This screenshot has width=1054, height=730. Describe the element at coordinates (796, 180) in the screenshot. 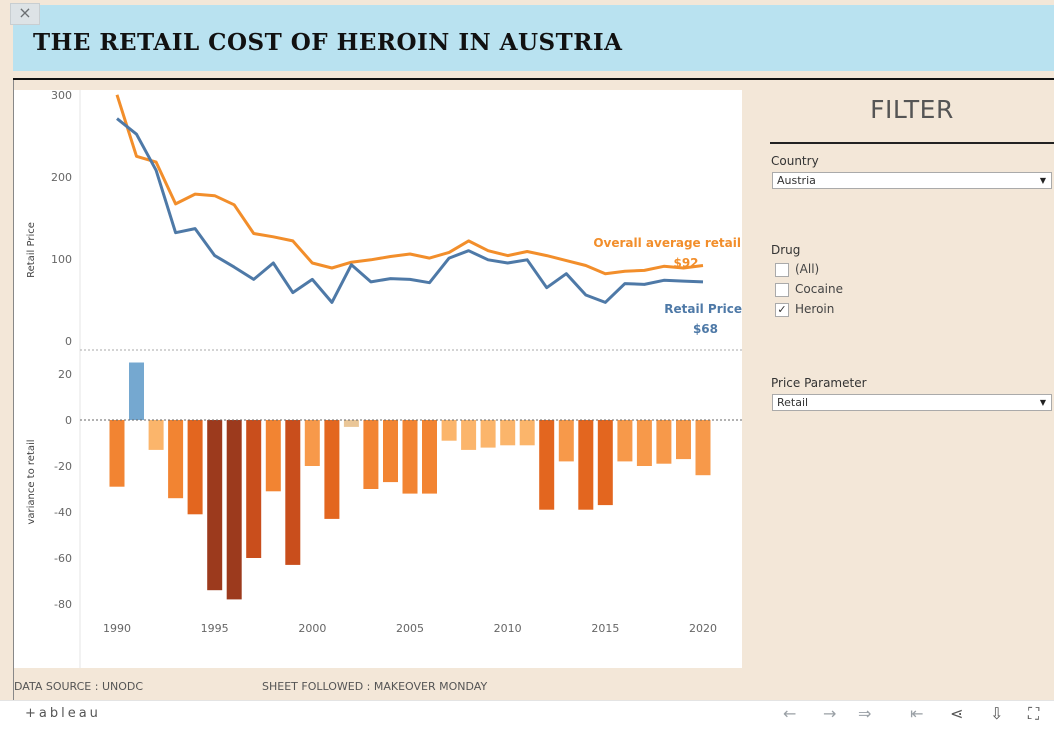

I see `country-value: Austria` at that location.